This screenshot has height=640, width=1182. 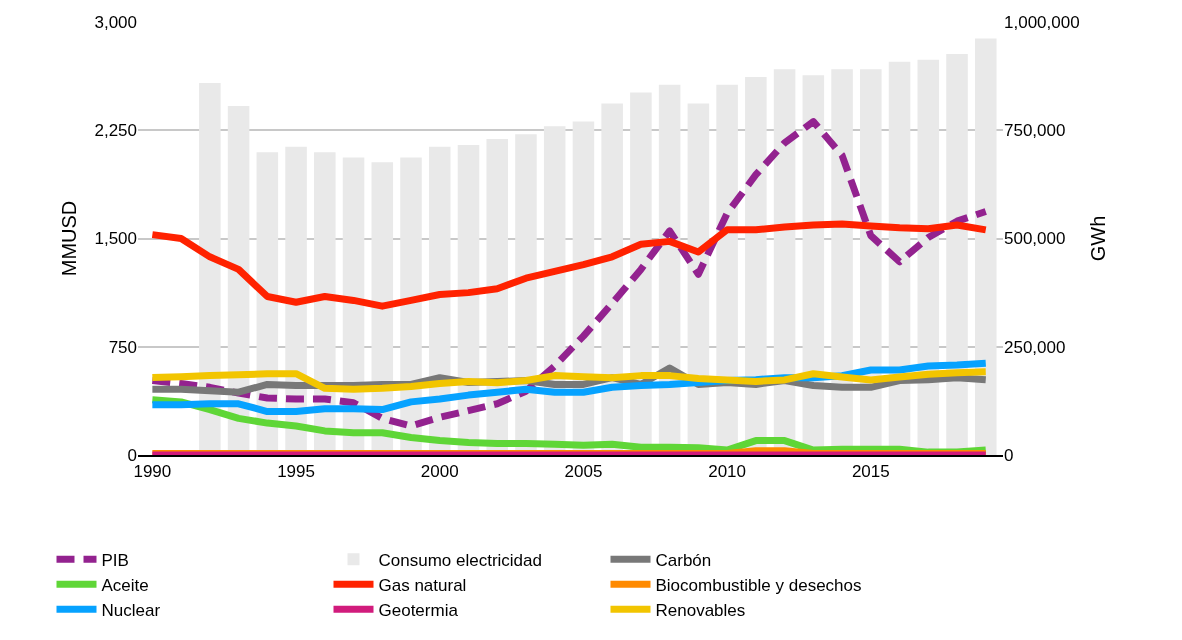 What do you see at coordinates (870, 472) in the screenshot?
I see `x-tick-label: 2015` at bounding box center [870, 472].